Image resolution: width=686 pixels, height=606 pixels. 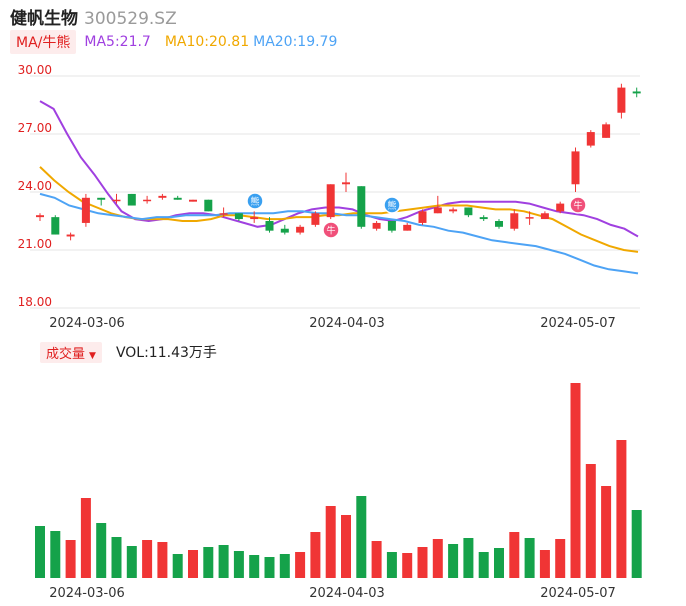 I want to click on ma-toggle-button: MA/牛熊, so click(x=43, y=42).